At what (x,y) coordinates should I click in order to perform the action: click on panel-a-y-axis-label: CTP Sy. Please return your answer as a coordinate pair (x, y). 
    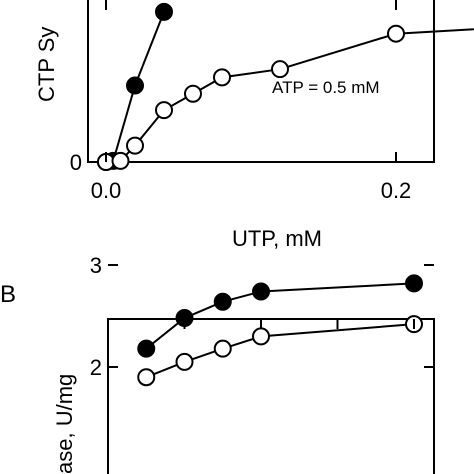
    Looking at the image, I should click on (46, 64).